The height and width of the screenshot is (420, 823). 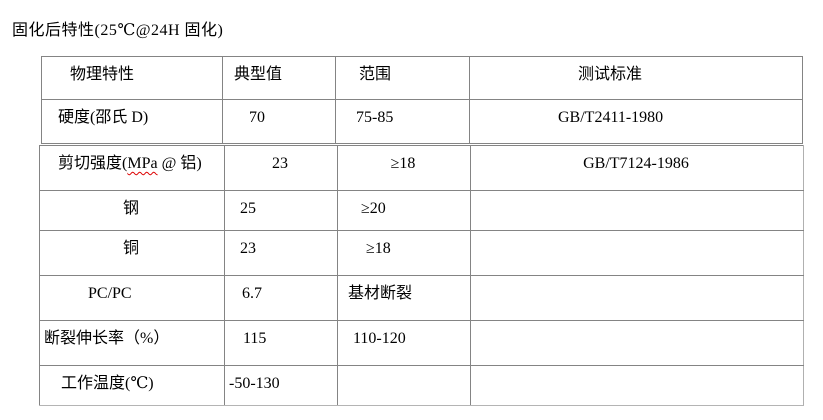 I want to click on table-row-elongation: 断裂伸长率（%） 115 110-120, so click(x=421, y=343).